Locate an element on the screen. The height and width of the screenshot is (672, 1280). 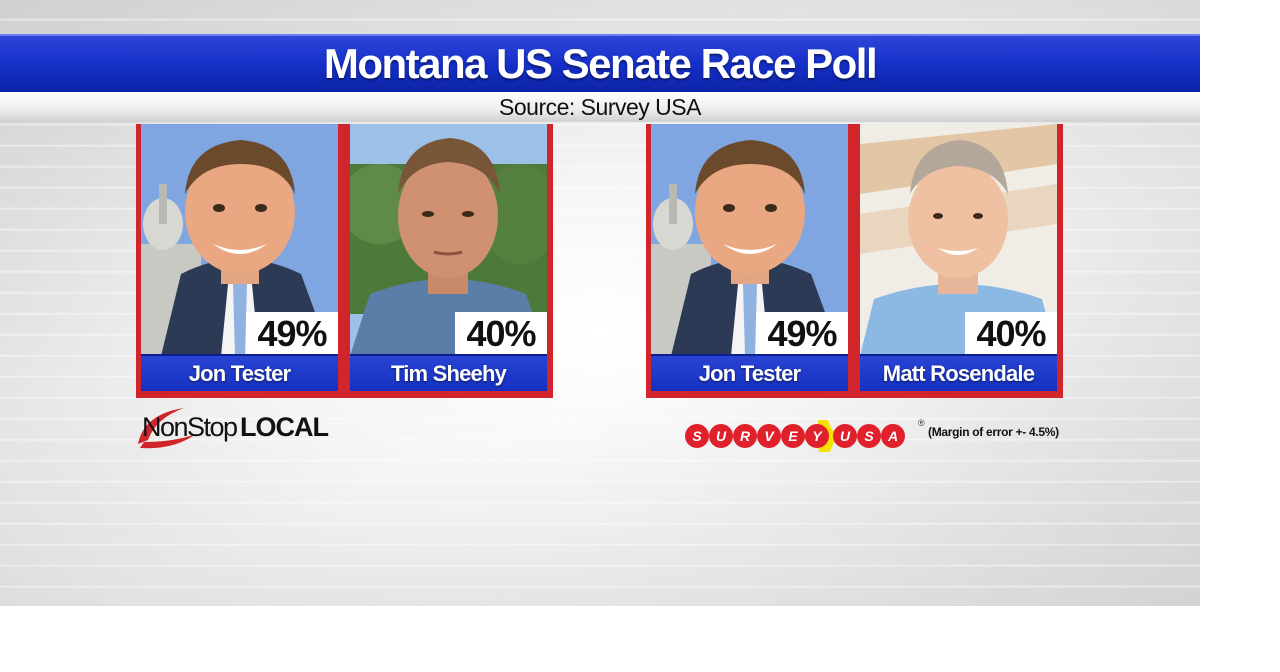
surveyusa-letter-2: R is located at coordinates (745, 436).